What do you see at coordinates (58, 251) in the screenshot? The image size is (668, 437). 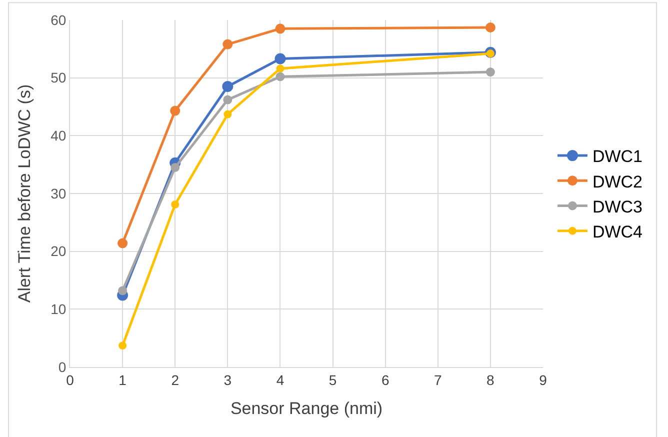 I see `y-tick-label: 20` at bounding box center [58, 251].